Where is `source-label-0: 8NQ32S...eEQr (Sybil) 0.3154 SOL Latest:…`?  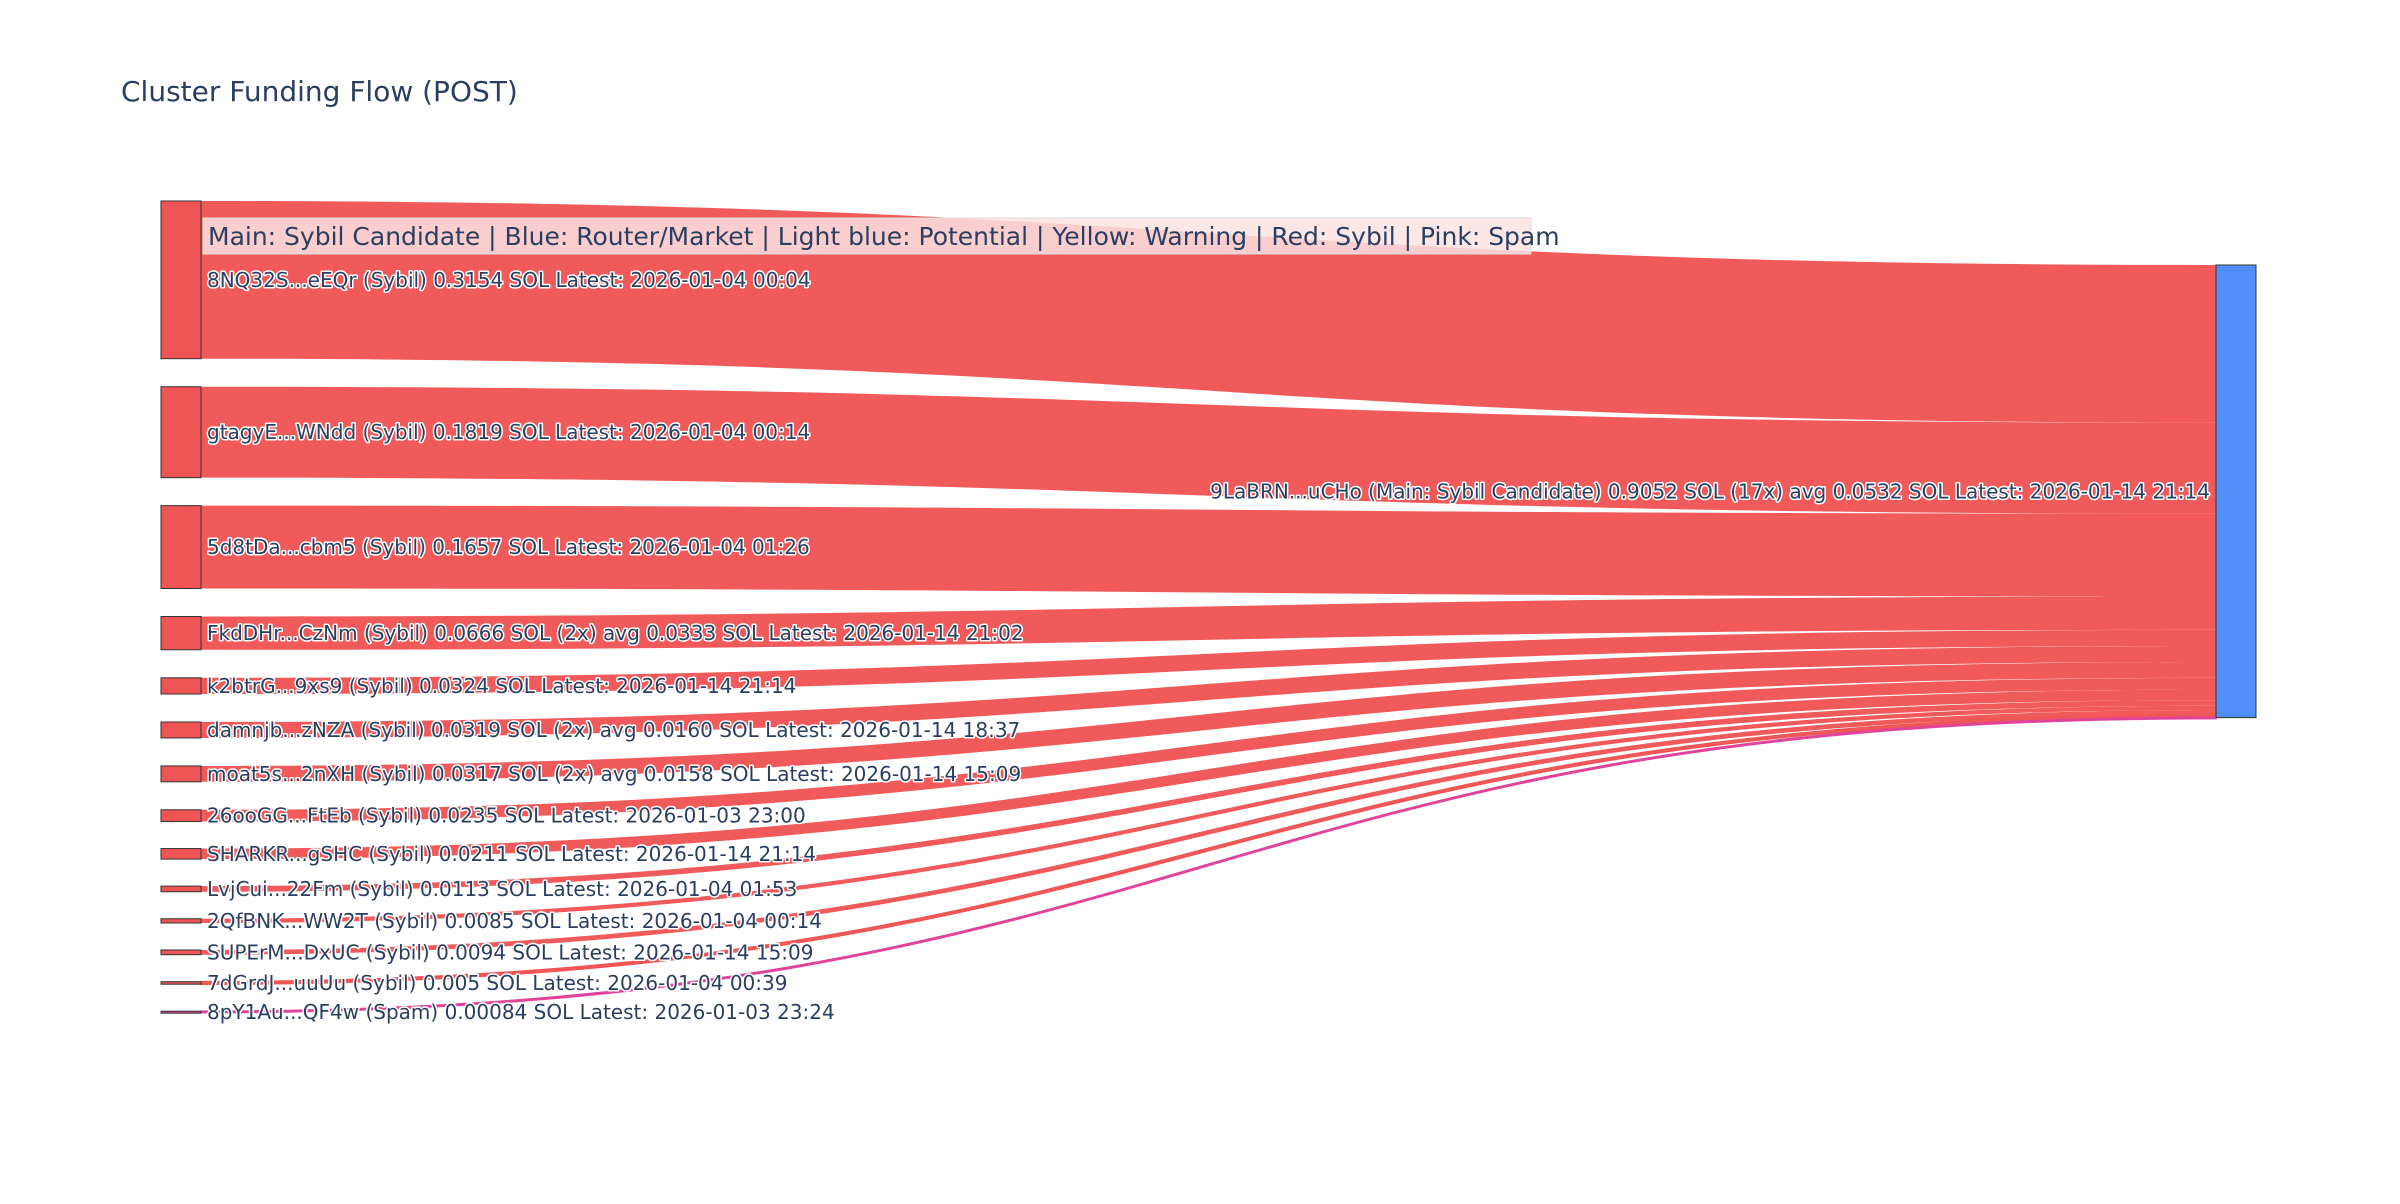 source-label-0: 8NQ32S...eEQr (Sybil) 0.3154 SOL Latest:… is located at coordinates (509, 280).